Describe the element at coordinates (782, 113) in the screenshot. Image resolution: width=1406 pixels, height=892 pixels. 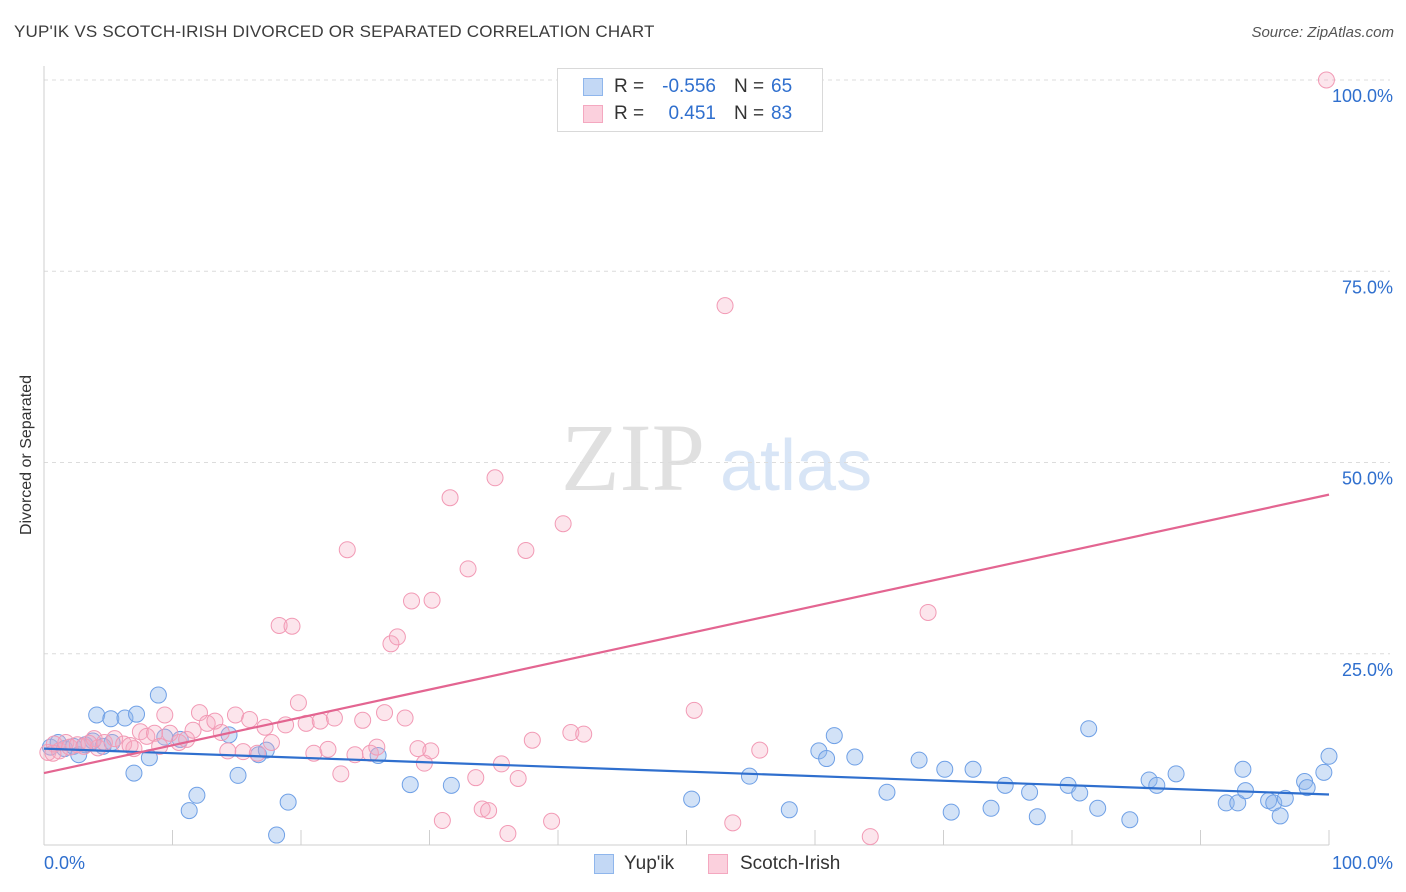
I see `legend-n-value: 83` at that location.